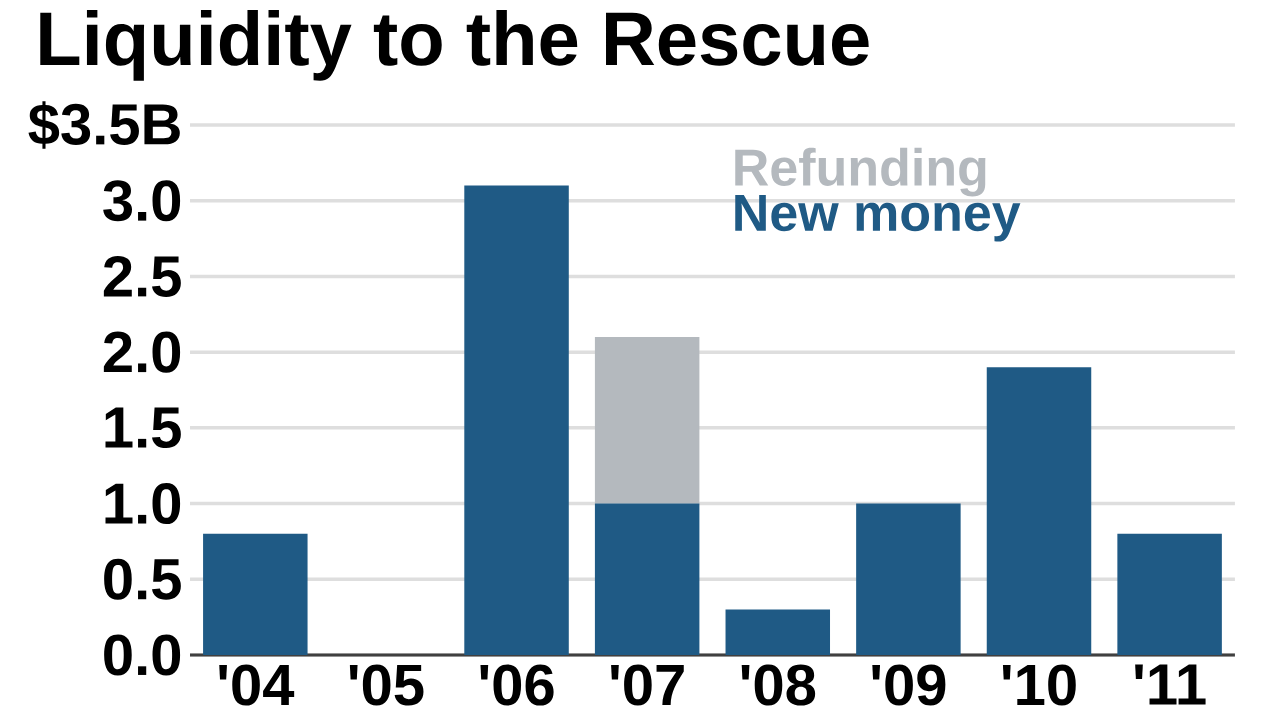 Image resolution: width=1280 pixels, height=720 pixels. What do you see at coordinates (1170, 684) in the screenshot?
I see `x-tick-label: '11` at bounding box center [1170, 684].